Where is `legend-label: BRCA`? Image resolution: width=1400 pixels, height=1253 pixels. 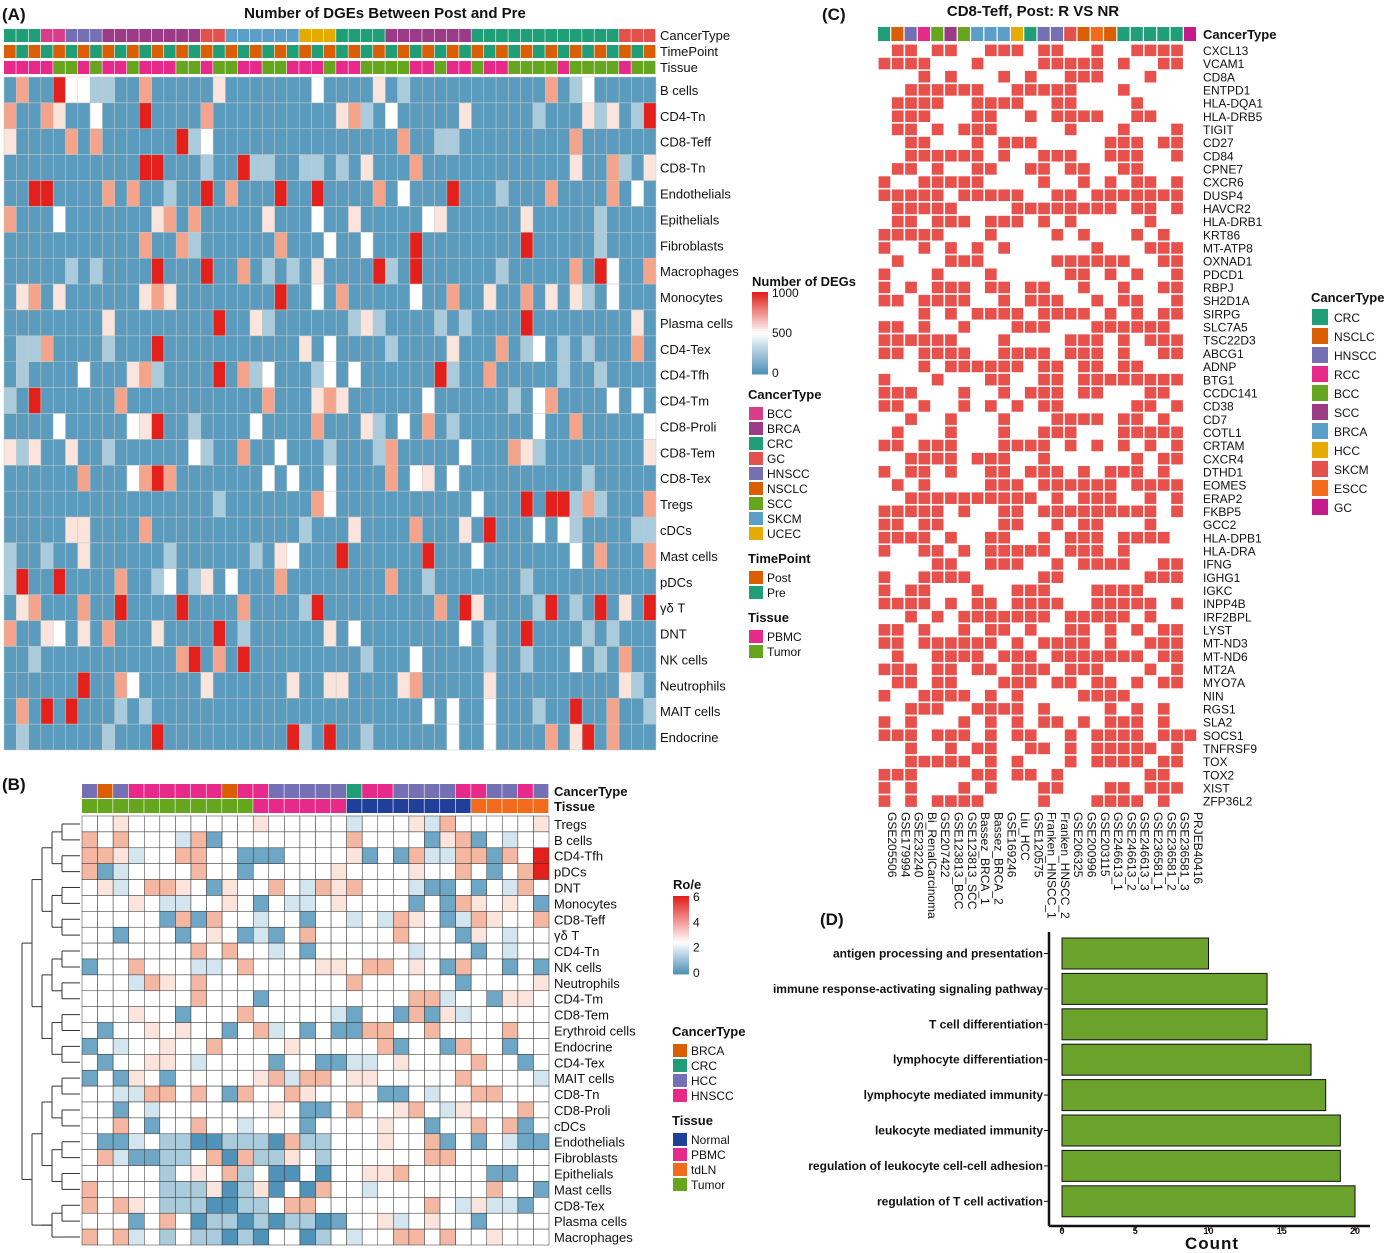
legend-label: BRCA is located at coordinates (783, 429).